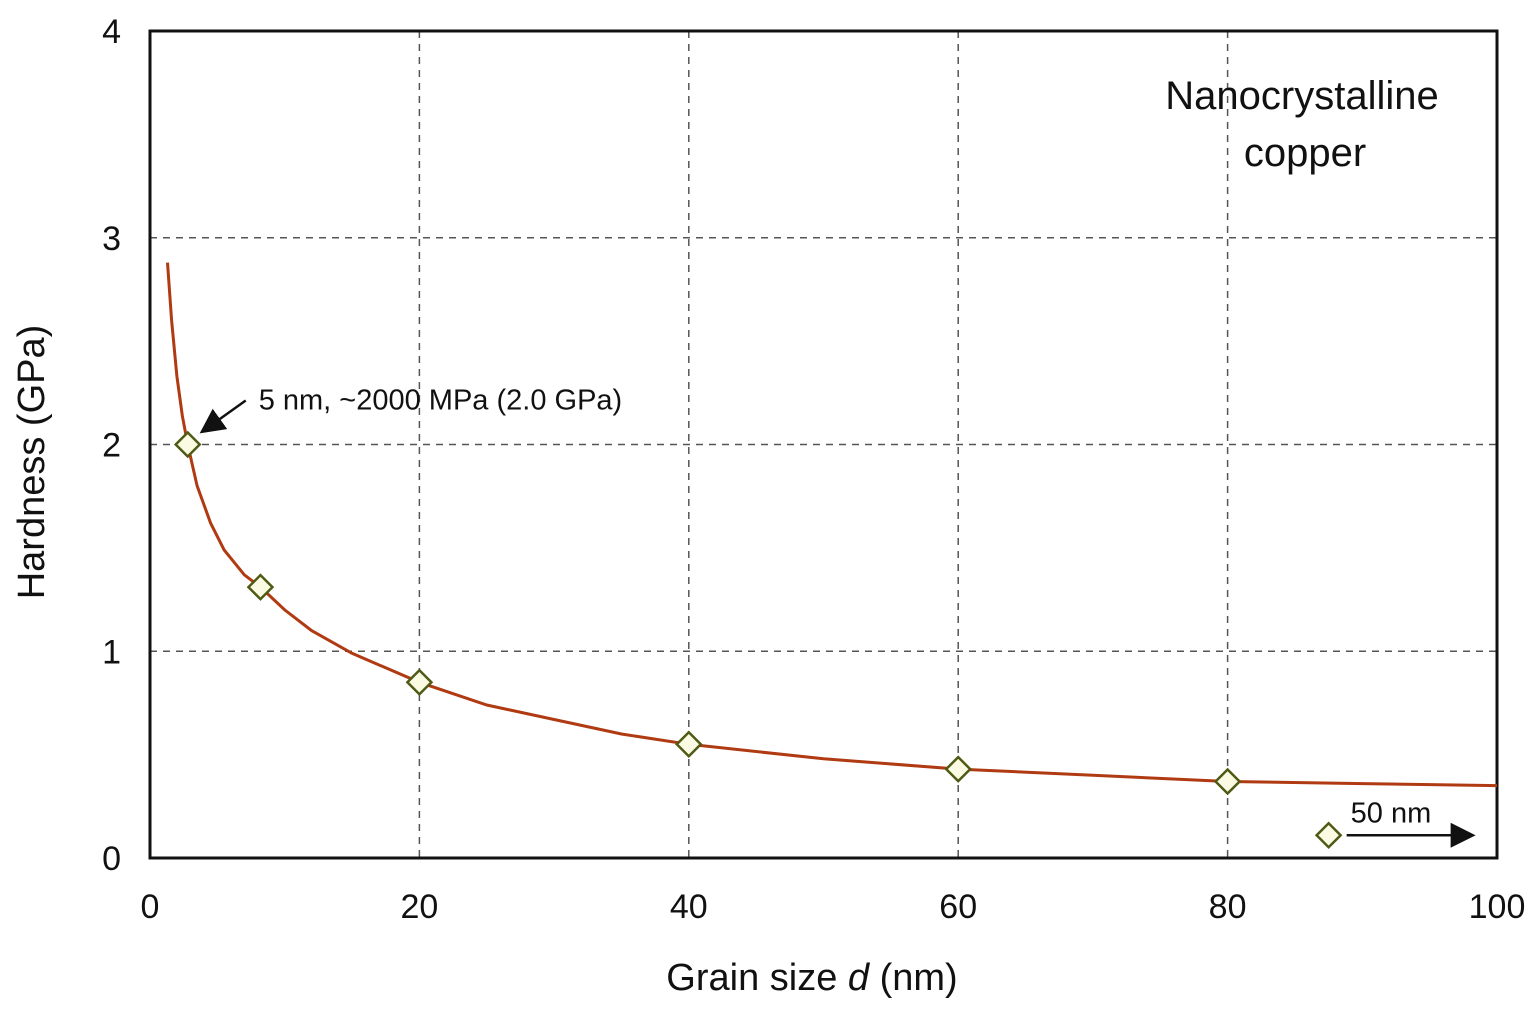 Image resolution: width=1536 pixels, height=1024 pixels. What do you see at coordinates (419, 907) in the screenshot?
I see `x-tick-label: 20` at bounding box center [419, 907].